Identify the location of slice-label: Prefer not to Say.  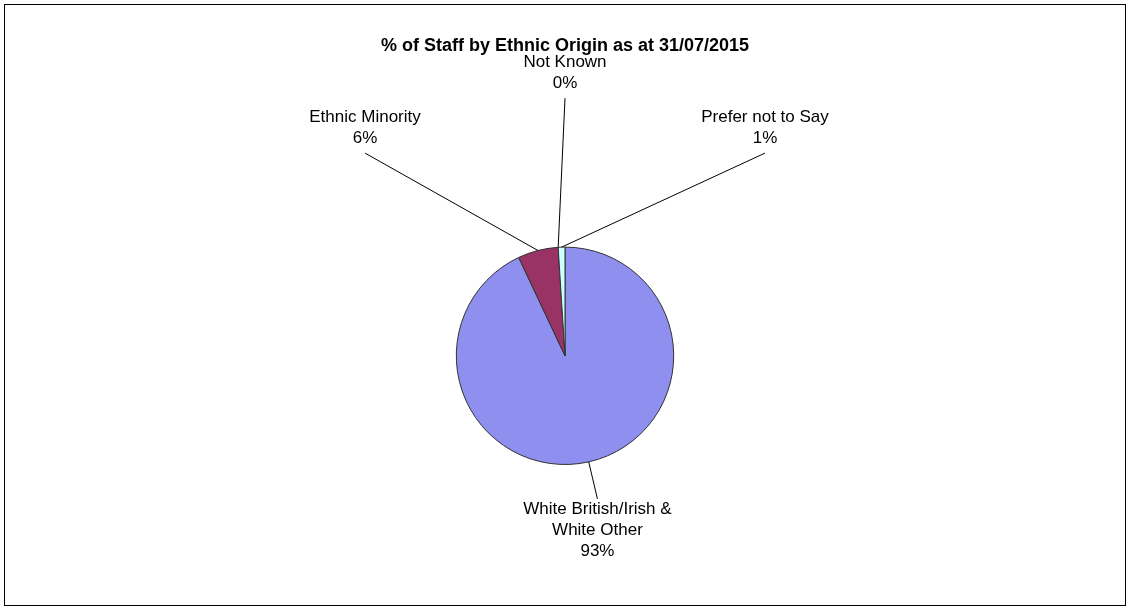
(765, 117).